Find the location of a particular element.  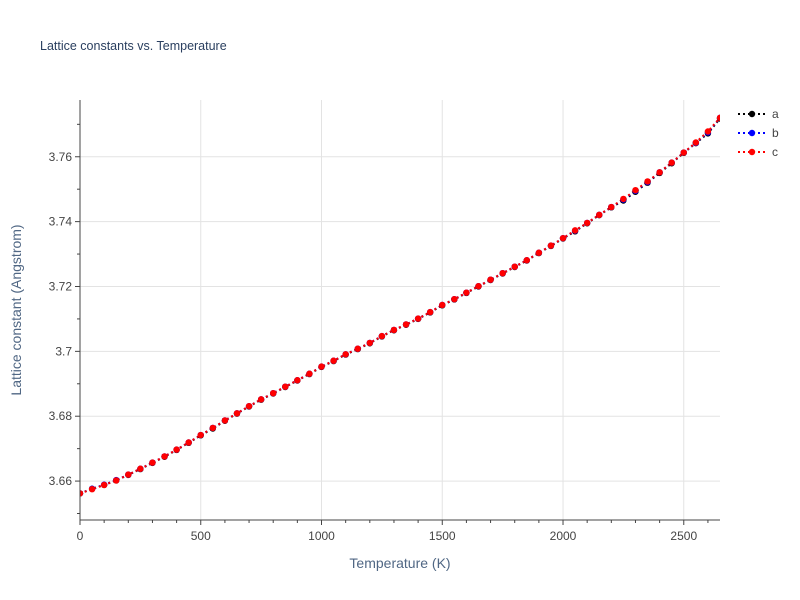

x-axis-title: Temperature (K) is located at coordinates (399, 563).